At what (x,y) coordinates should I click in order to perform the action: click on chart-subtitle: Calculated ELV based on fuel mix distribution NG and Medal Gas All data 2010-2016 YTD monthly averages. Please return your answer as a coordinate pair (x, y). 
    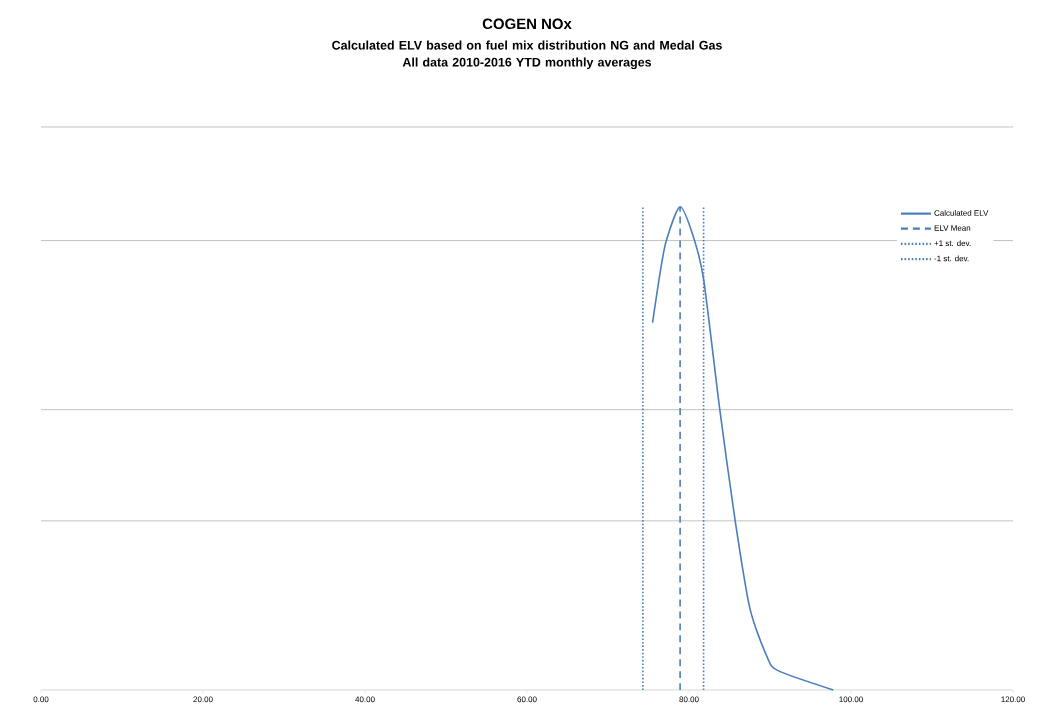
    Looking at the image, I should click on (527, 55).